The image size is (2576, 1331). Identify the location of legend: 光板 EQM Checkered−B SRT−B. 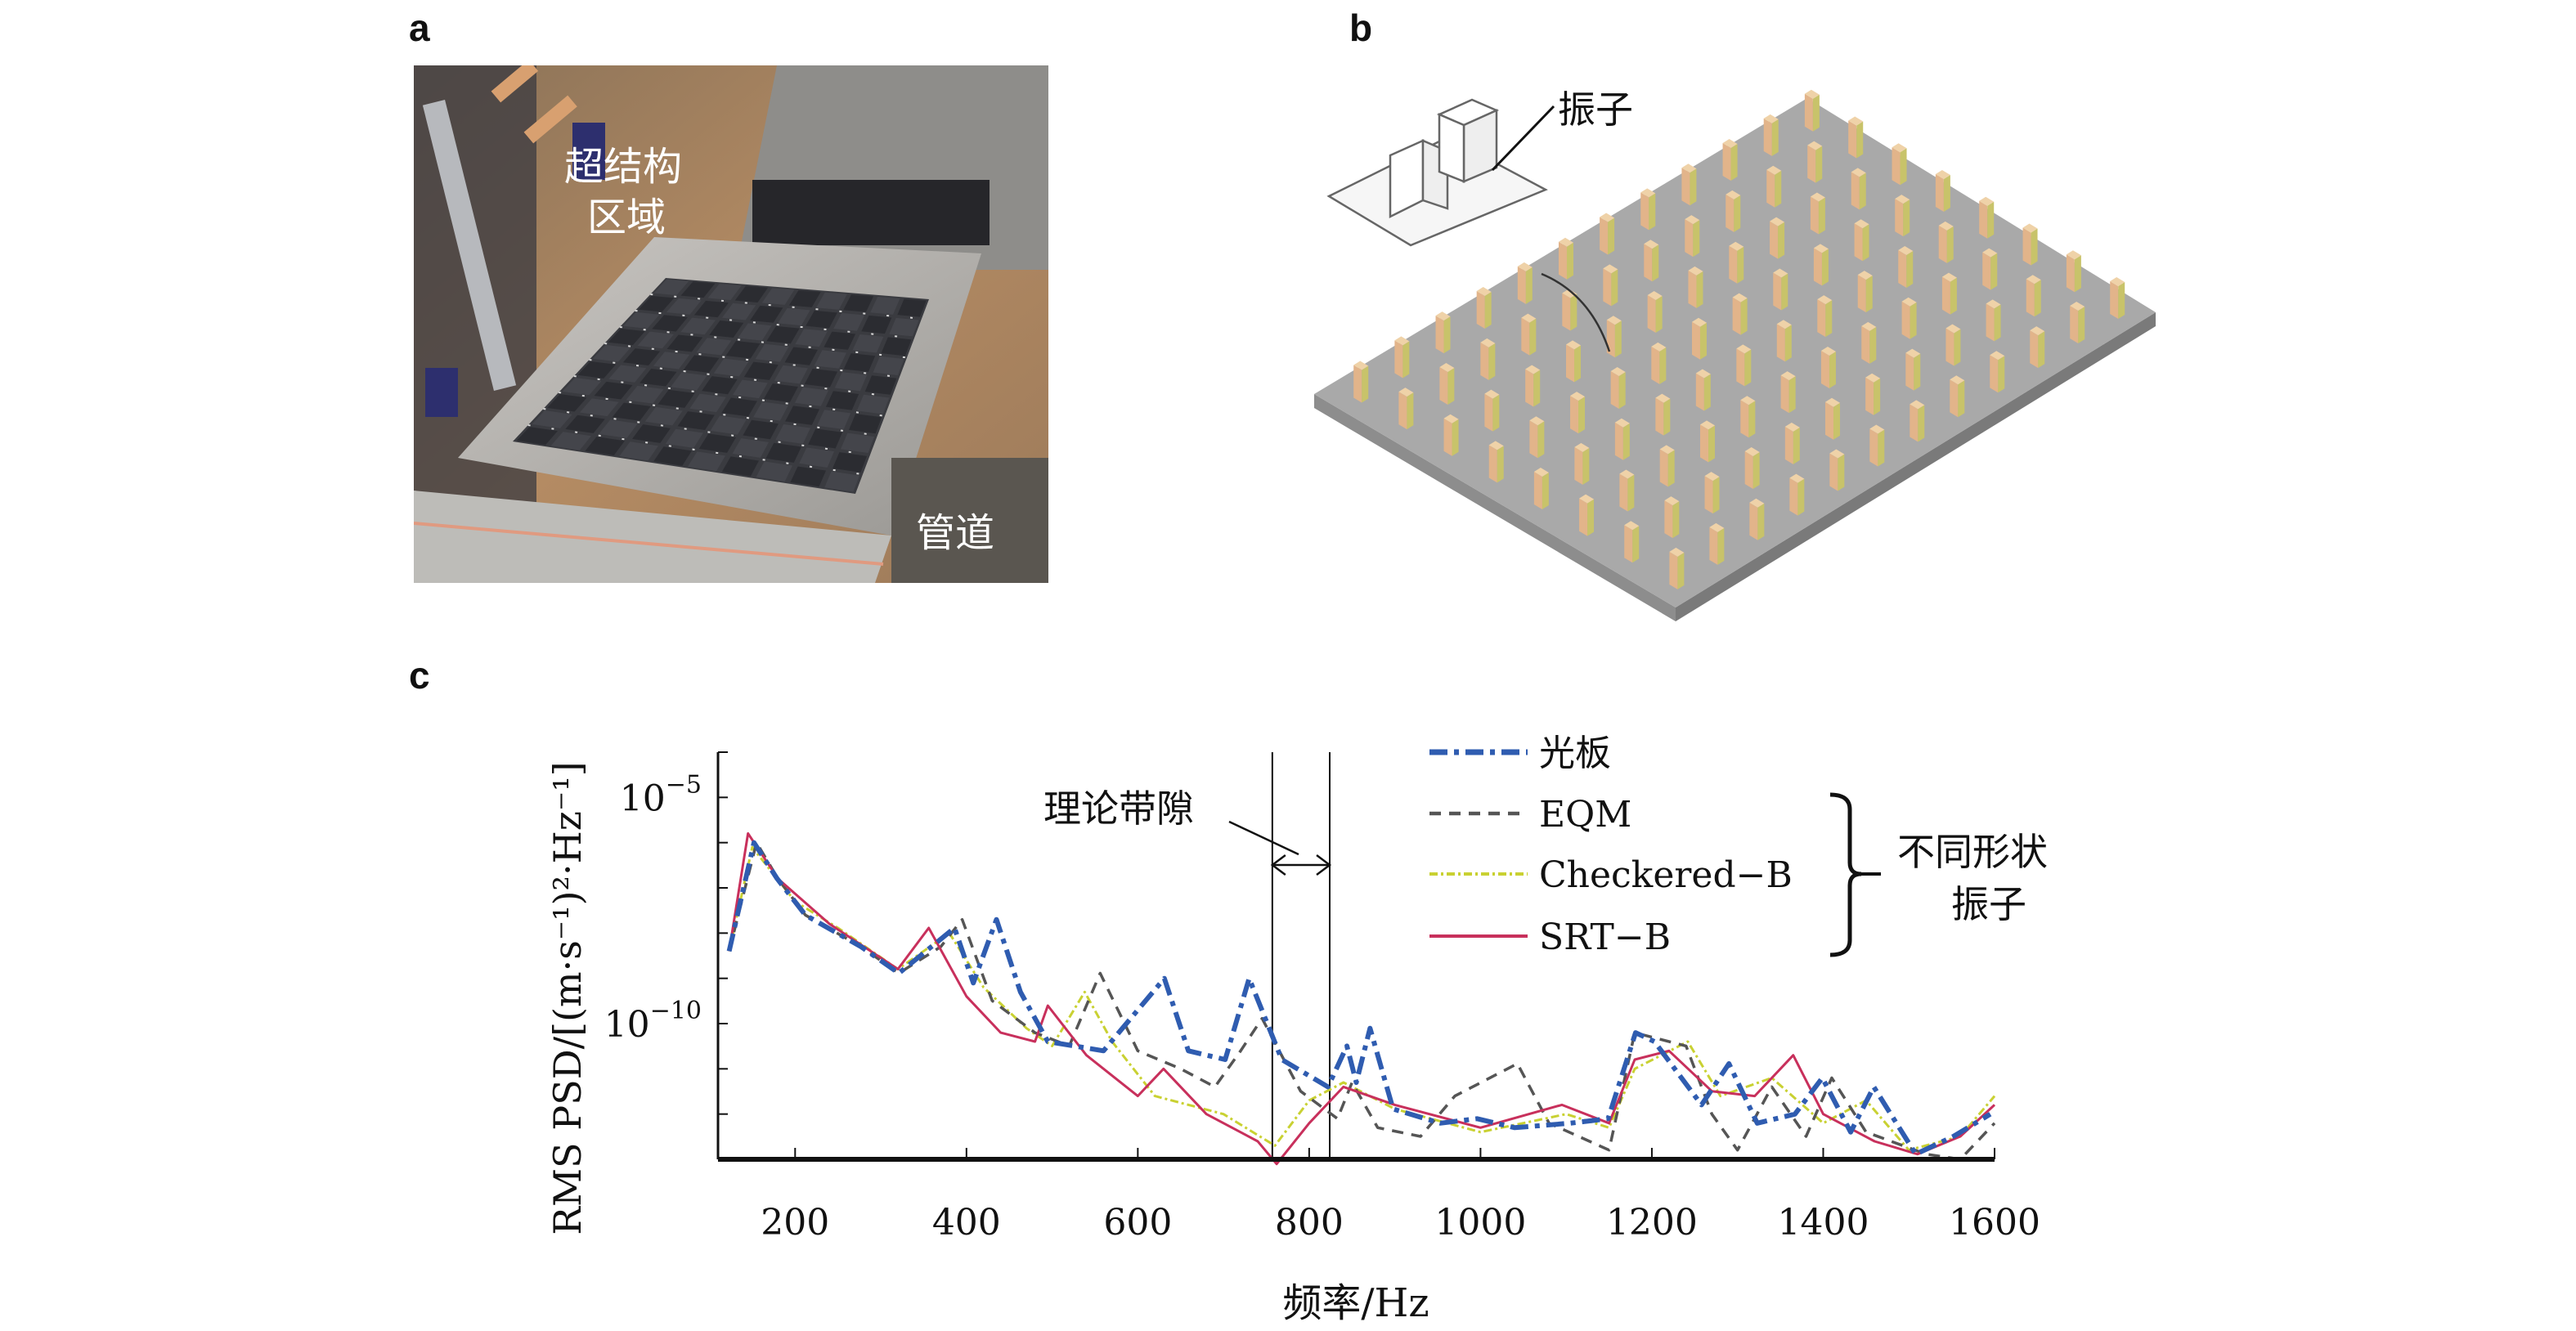
(1611, 845).